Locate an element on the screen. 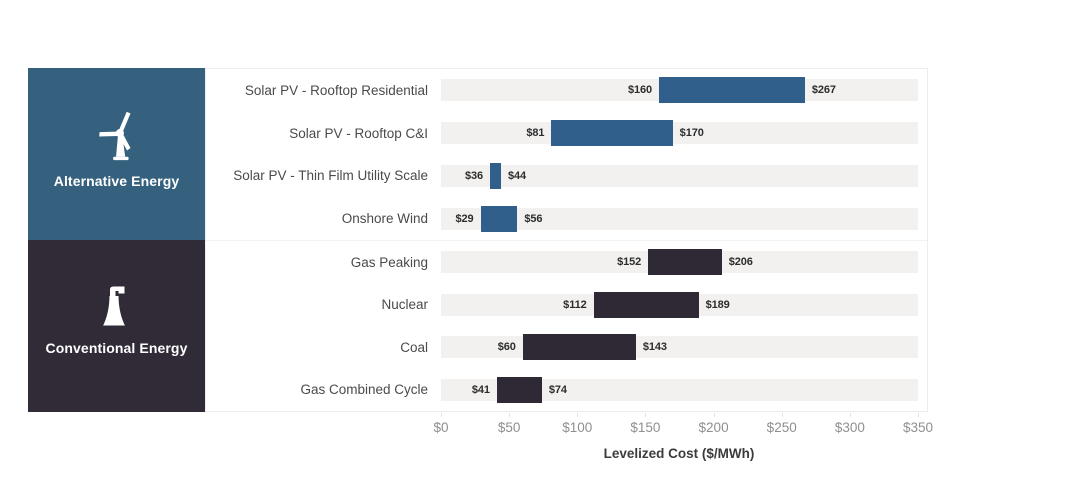 The width and height of the screenshot is (1086, 492). value-min-label: $152 is located at coordinates (629, 262).